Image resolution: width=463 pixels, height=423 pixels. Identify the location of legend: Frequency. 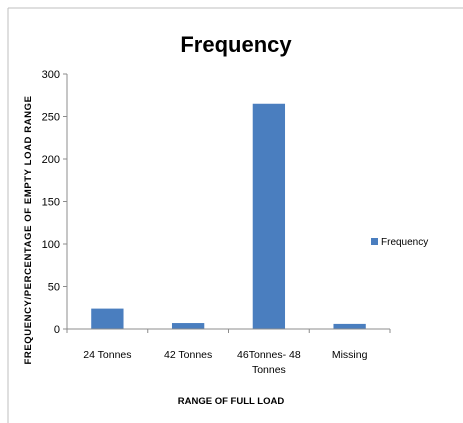
(399, 242).